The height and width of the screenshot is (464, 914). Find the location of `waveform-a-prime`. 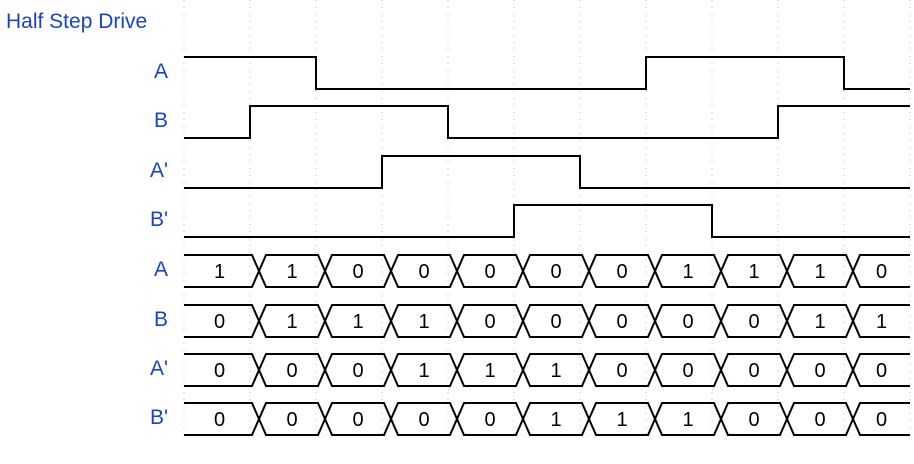

waveform-a-prime is located at coordinates (547, 172).